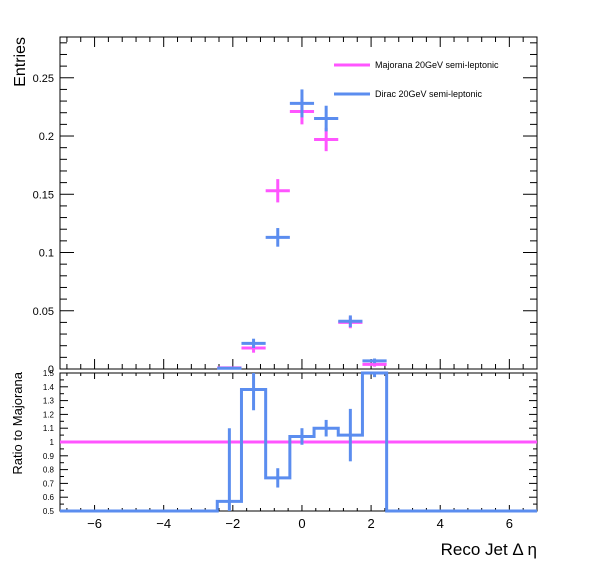 The height and width of the screenshot is (572, 596). Describe the element at coordinates (302, 229) in the screenshot. I see `main-data-marks` at that location.